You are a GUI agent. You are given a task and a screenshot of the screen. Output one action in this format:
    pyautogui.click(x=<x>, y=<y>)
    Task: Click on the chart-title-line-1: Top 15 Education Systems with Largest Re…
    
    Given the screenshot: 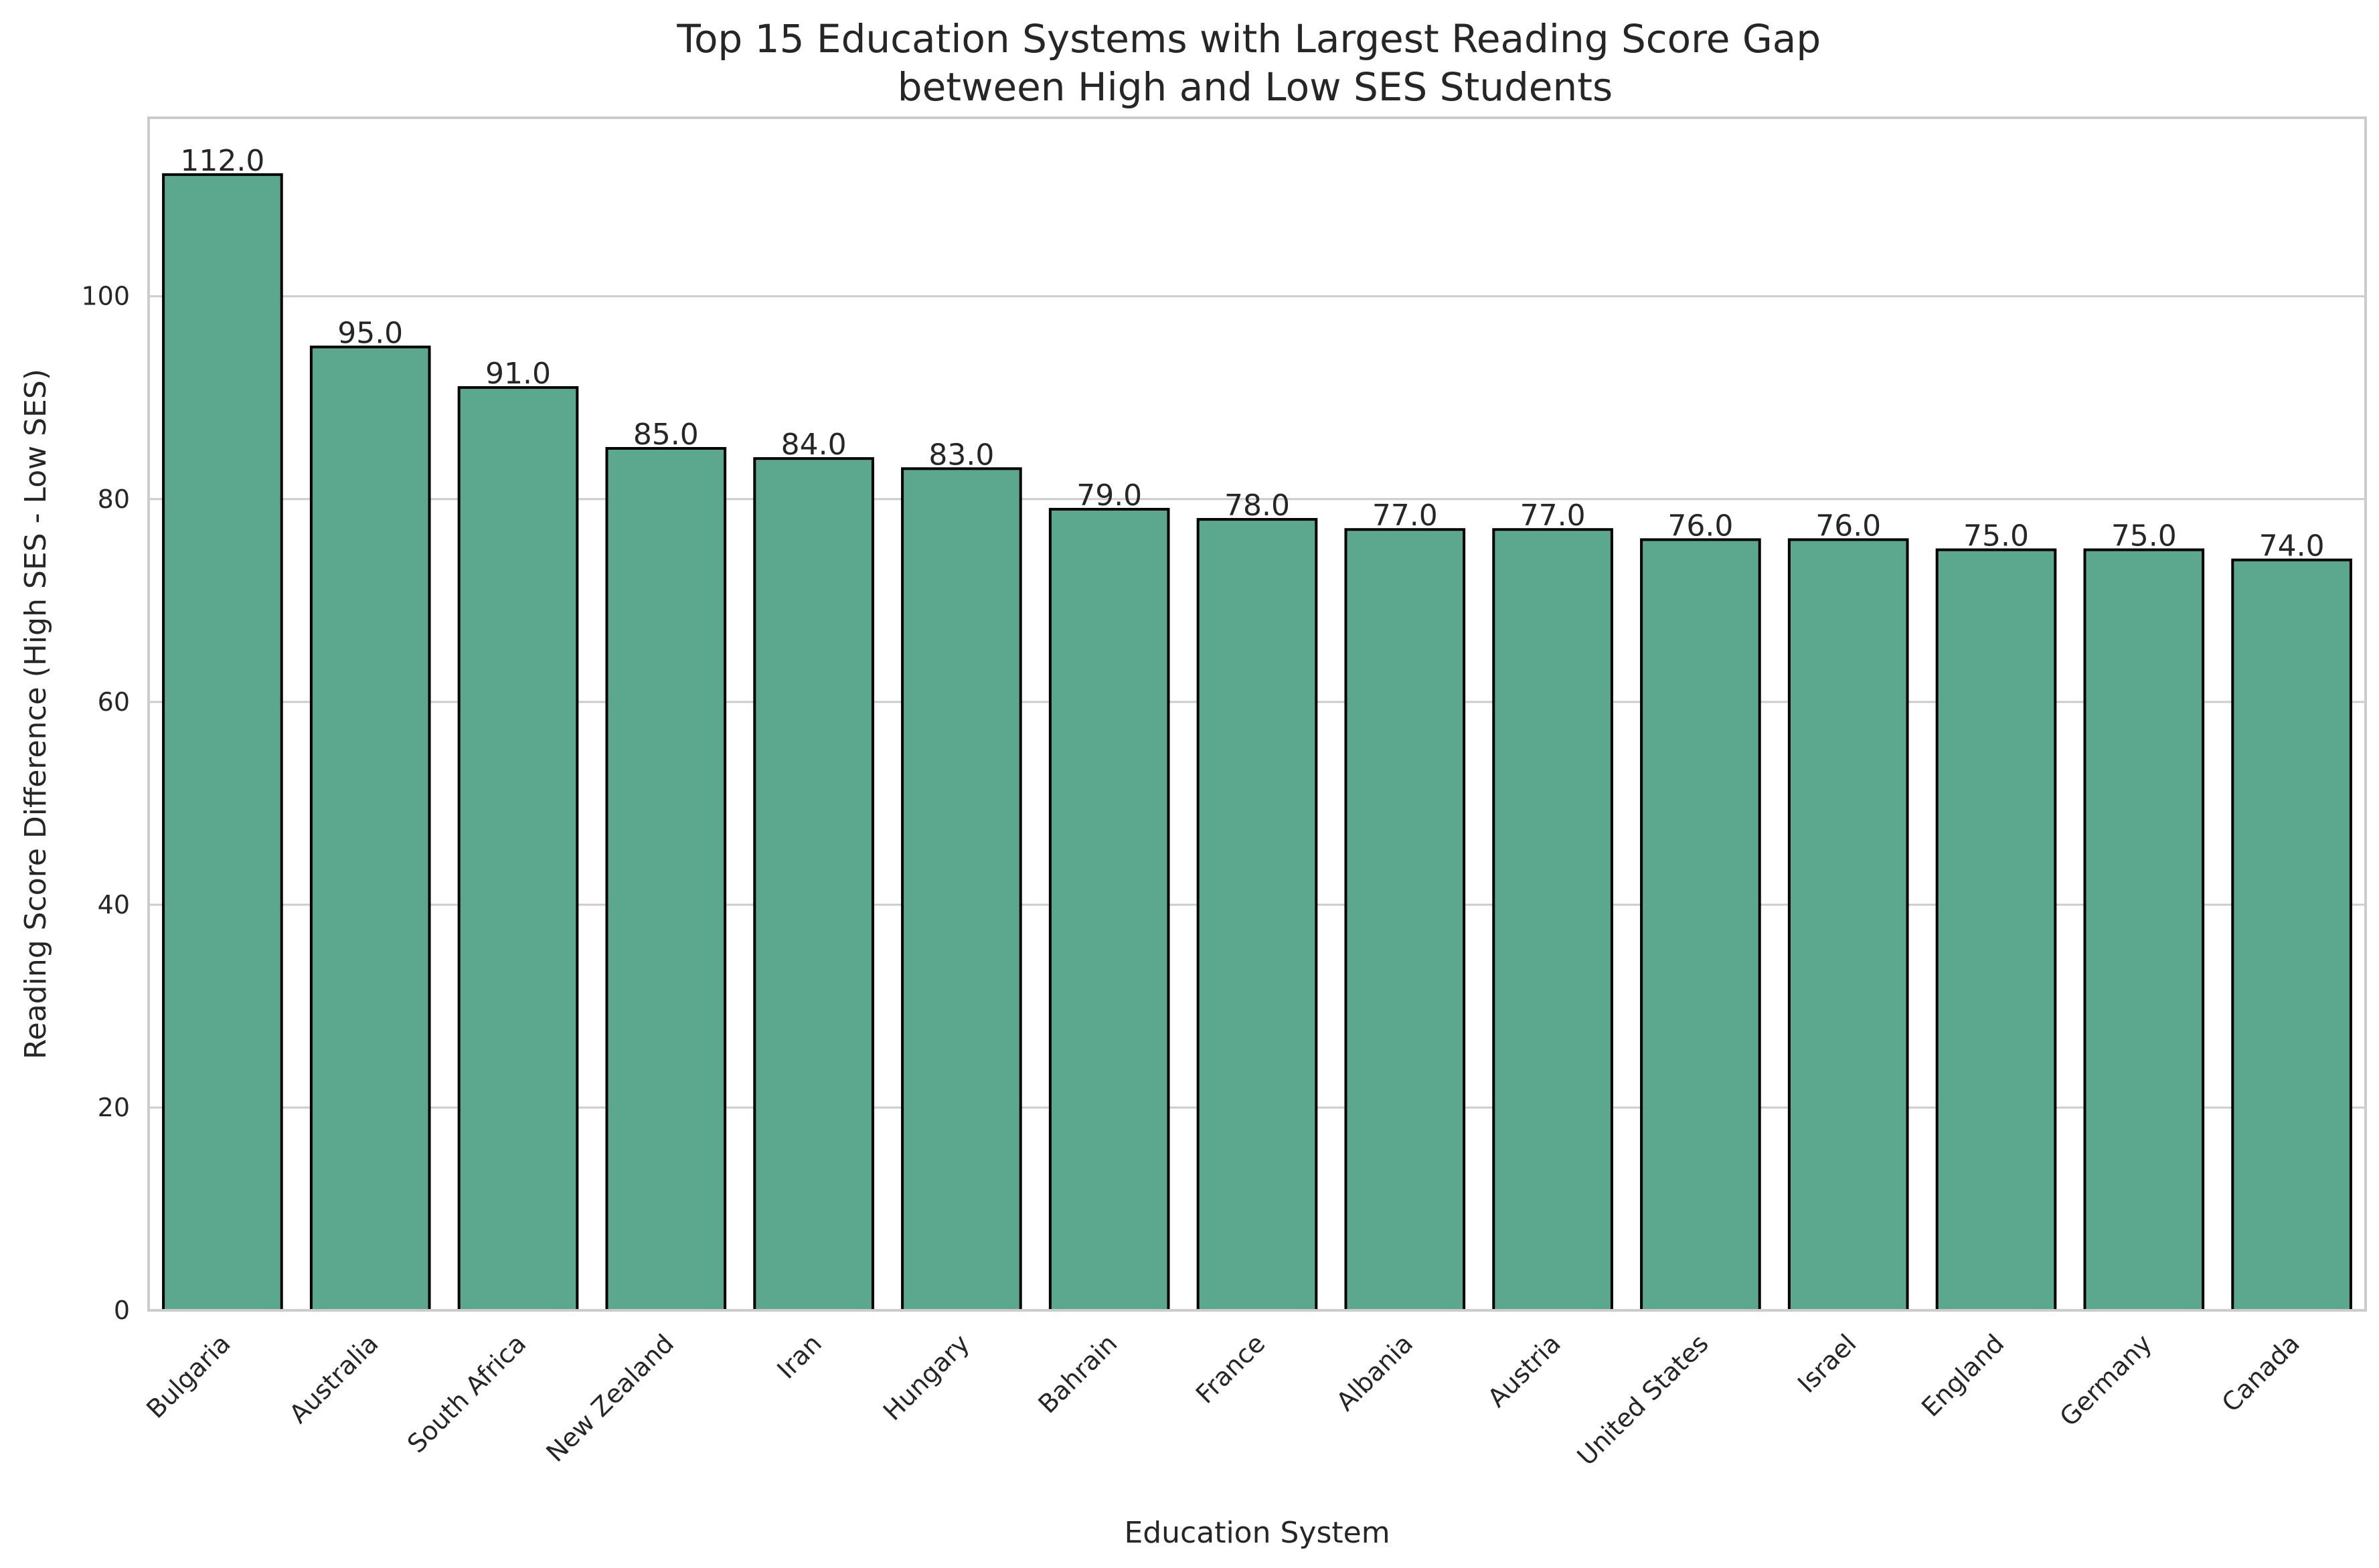 What is the action you would take?
    pyautogui.click(x=1248, y=39)
    